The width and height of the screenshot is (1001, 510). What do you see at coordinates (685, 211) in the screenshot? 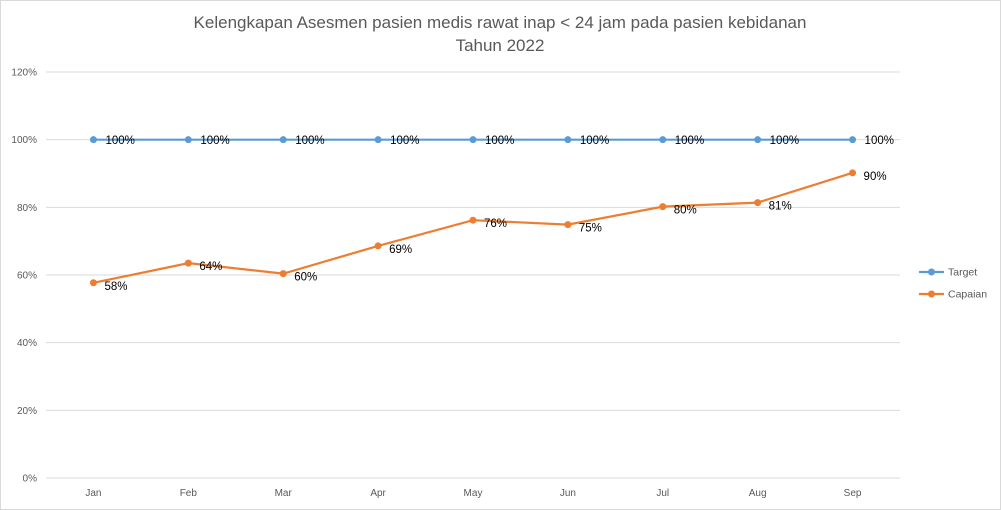
I see `data-label: 80%` at bounding box center [685, 211].